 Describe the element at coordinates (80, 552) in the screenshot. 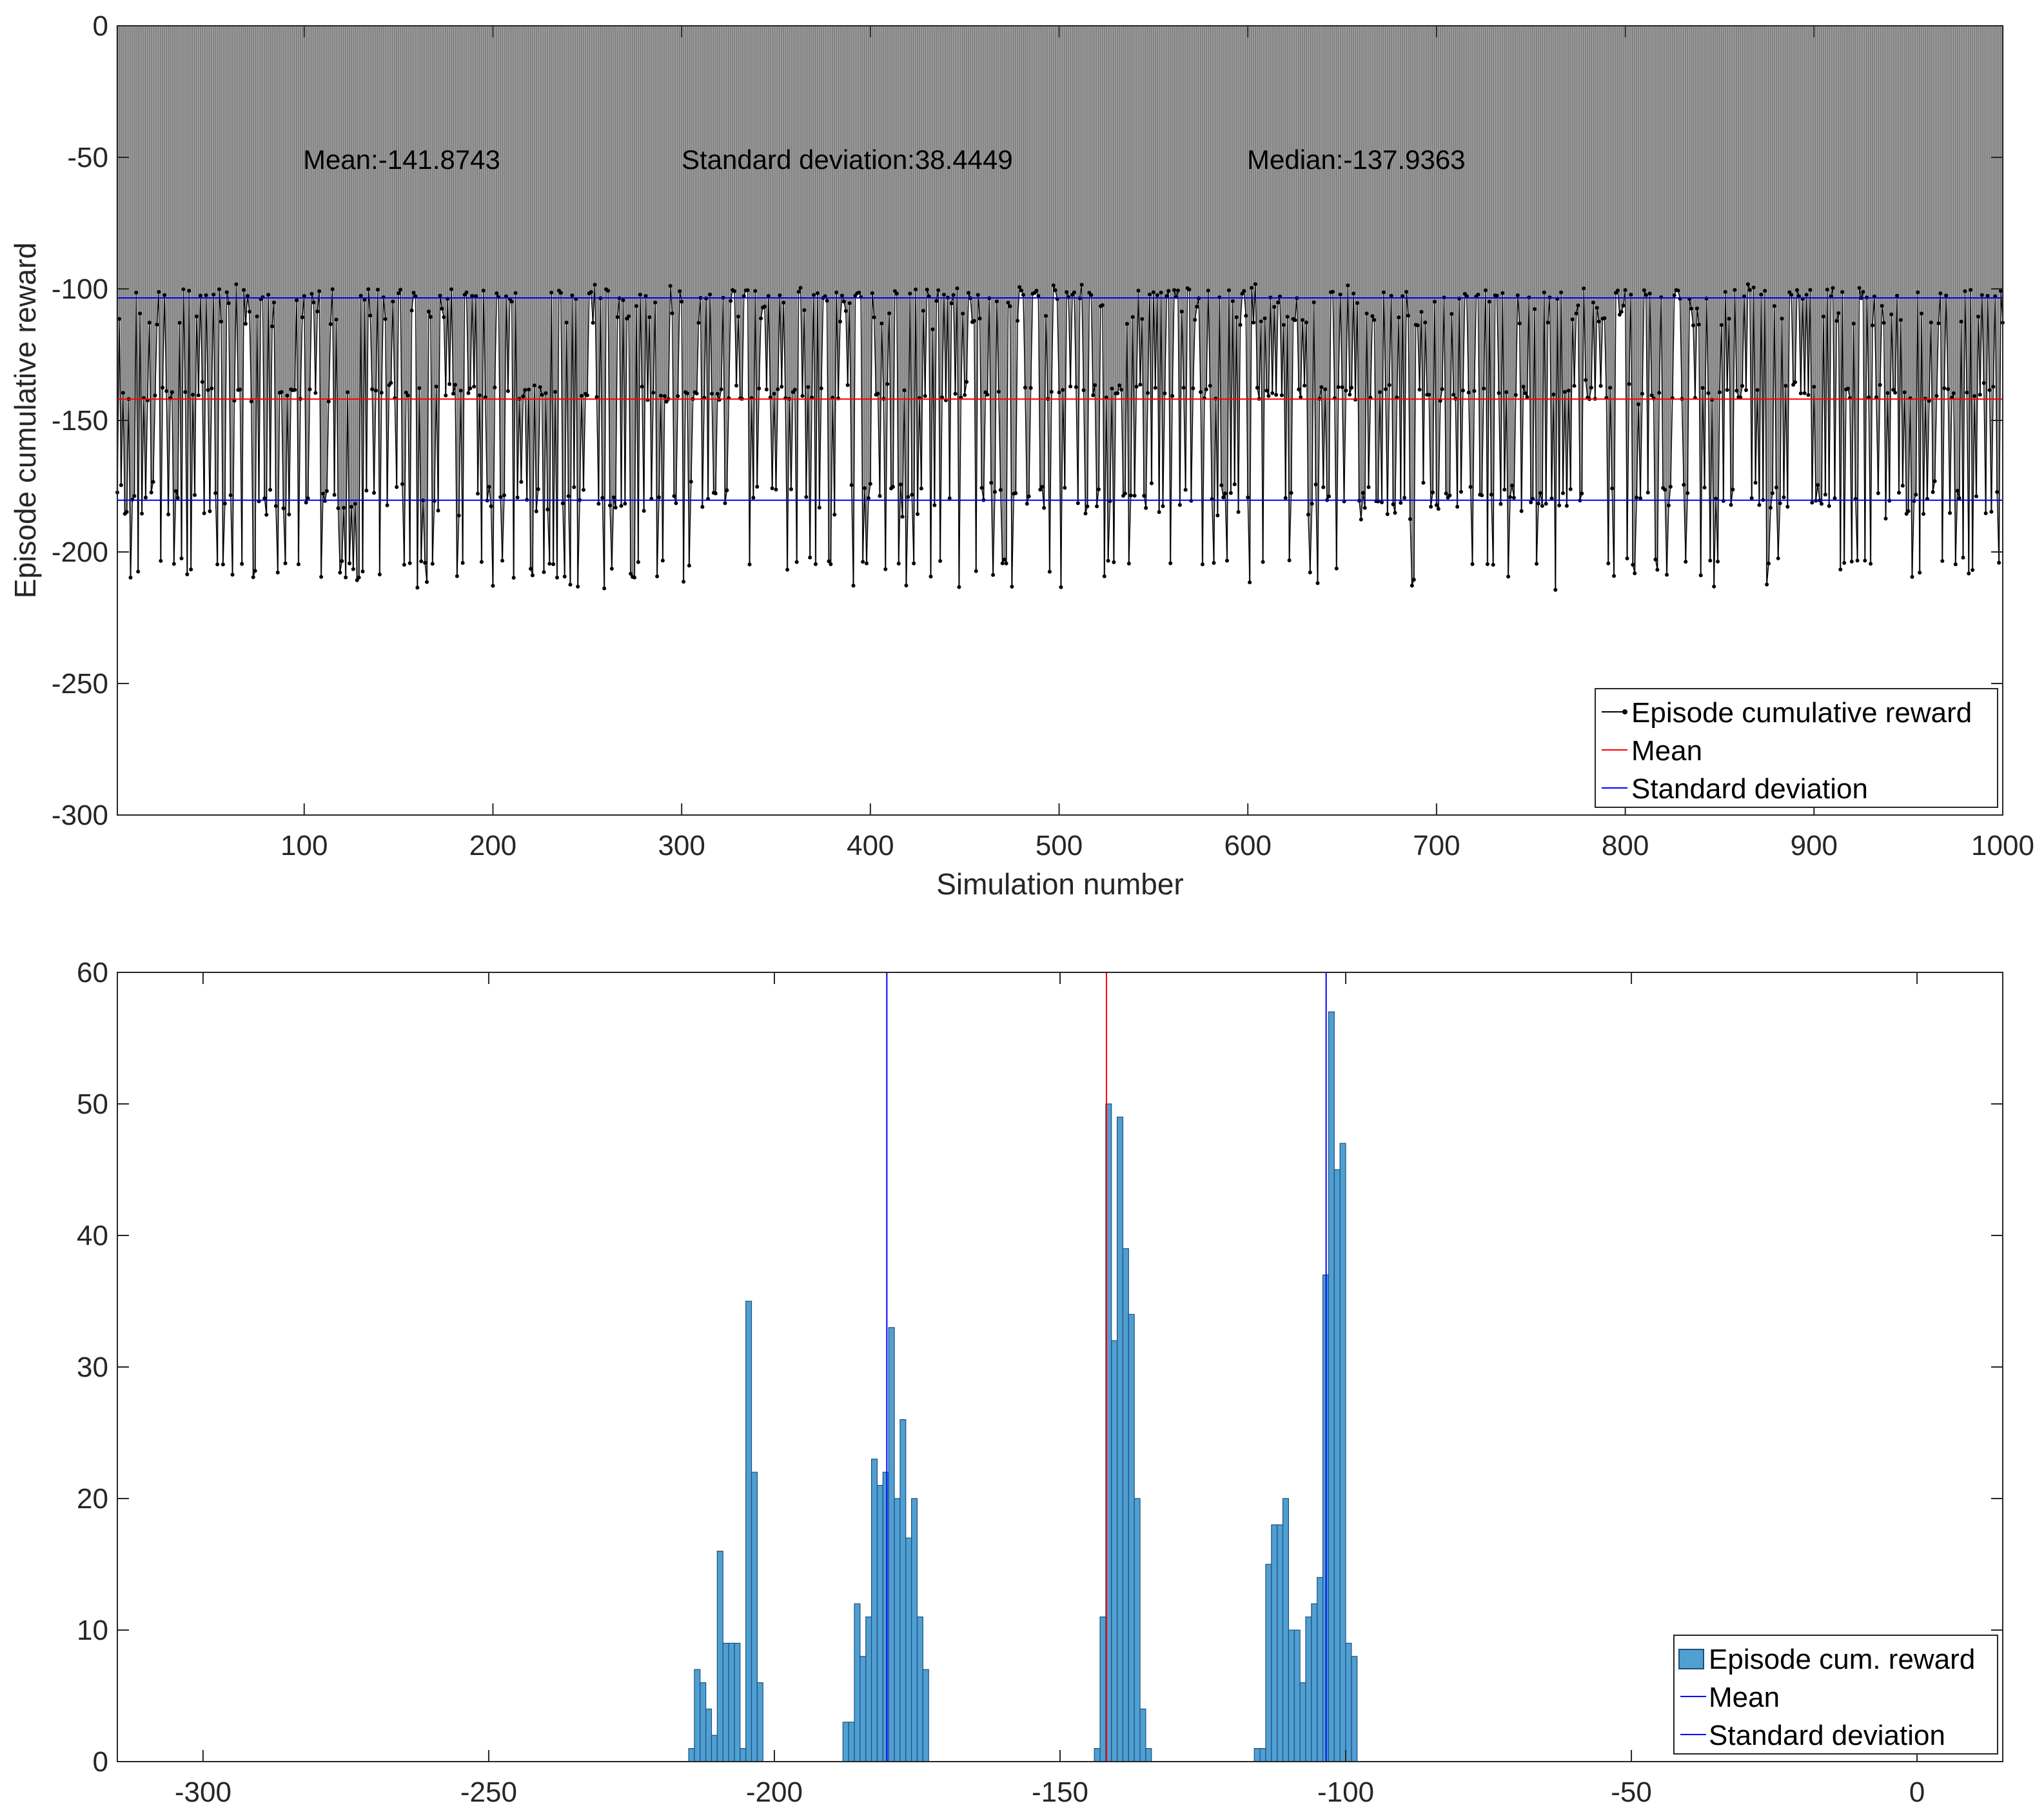

I see `y-tick-label: -200` at that location.